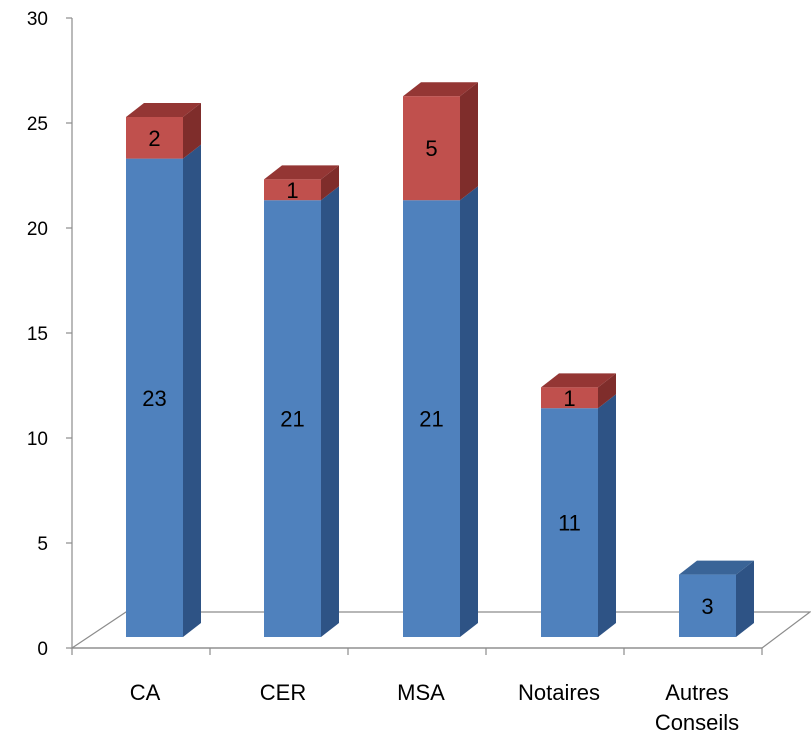 Image resolution: width=811 pixels, height=739 pixels. What do you see at coordinates (37, 124) in the screenshot?
I see `y-tick-label: 25` at bounding box center [37, 124].